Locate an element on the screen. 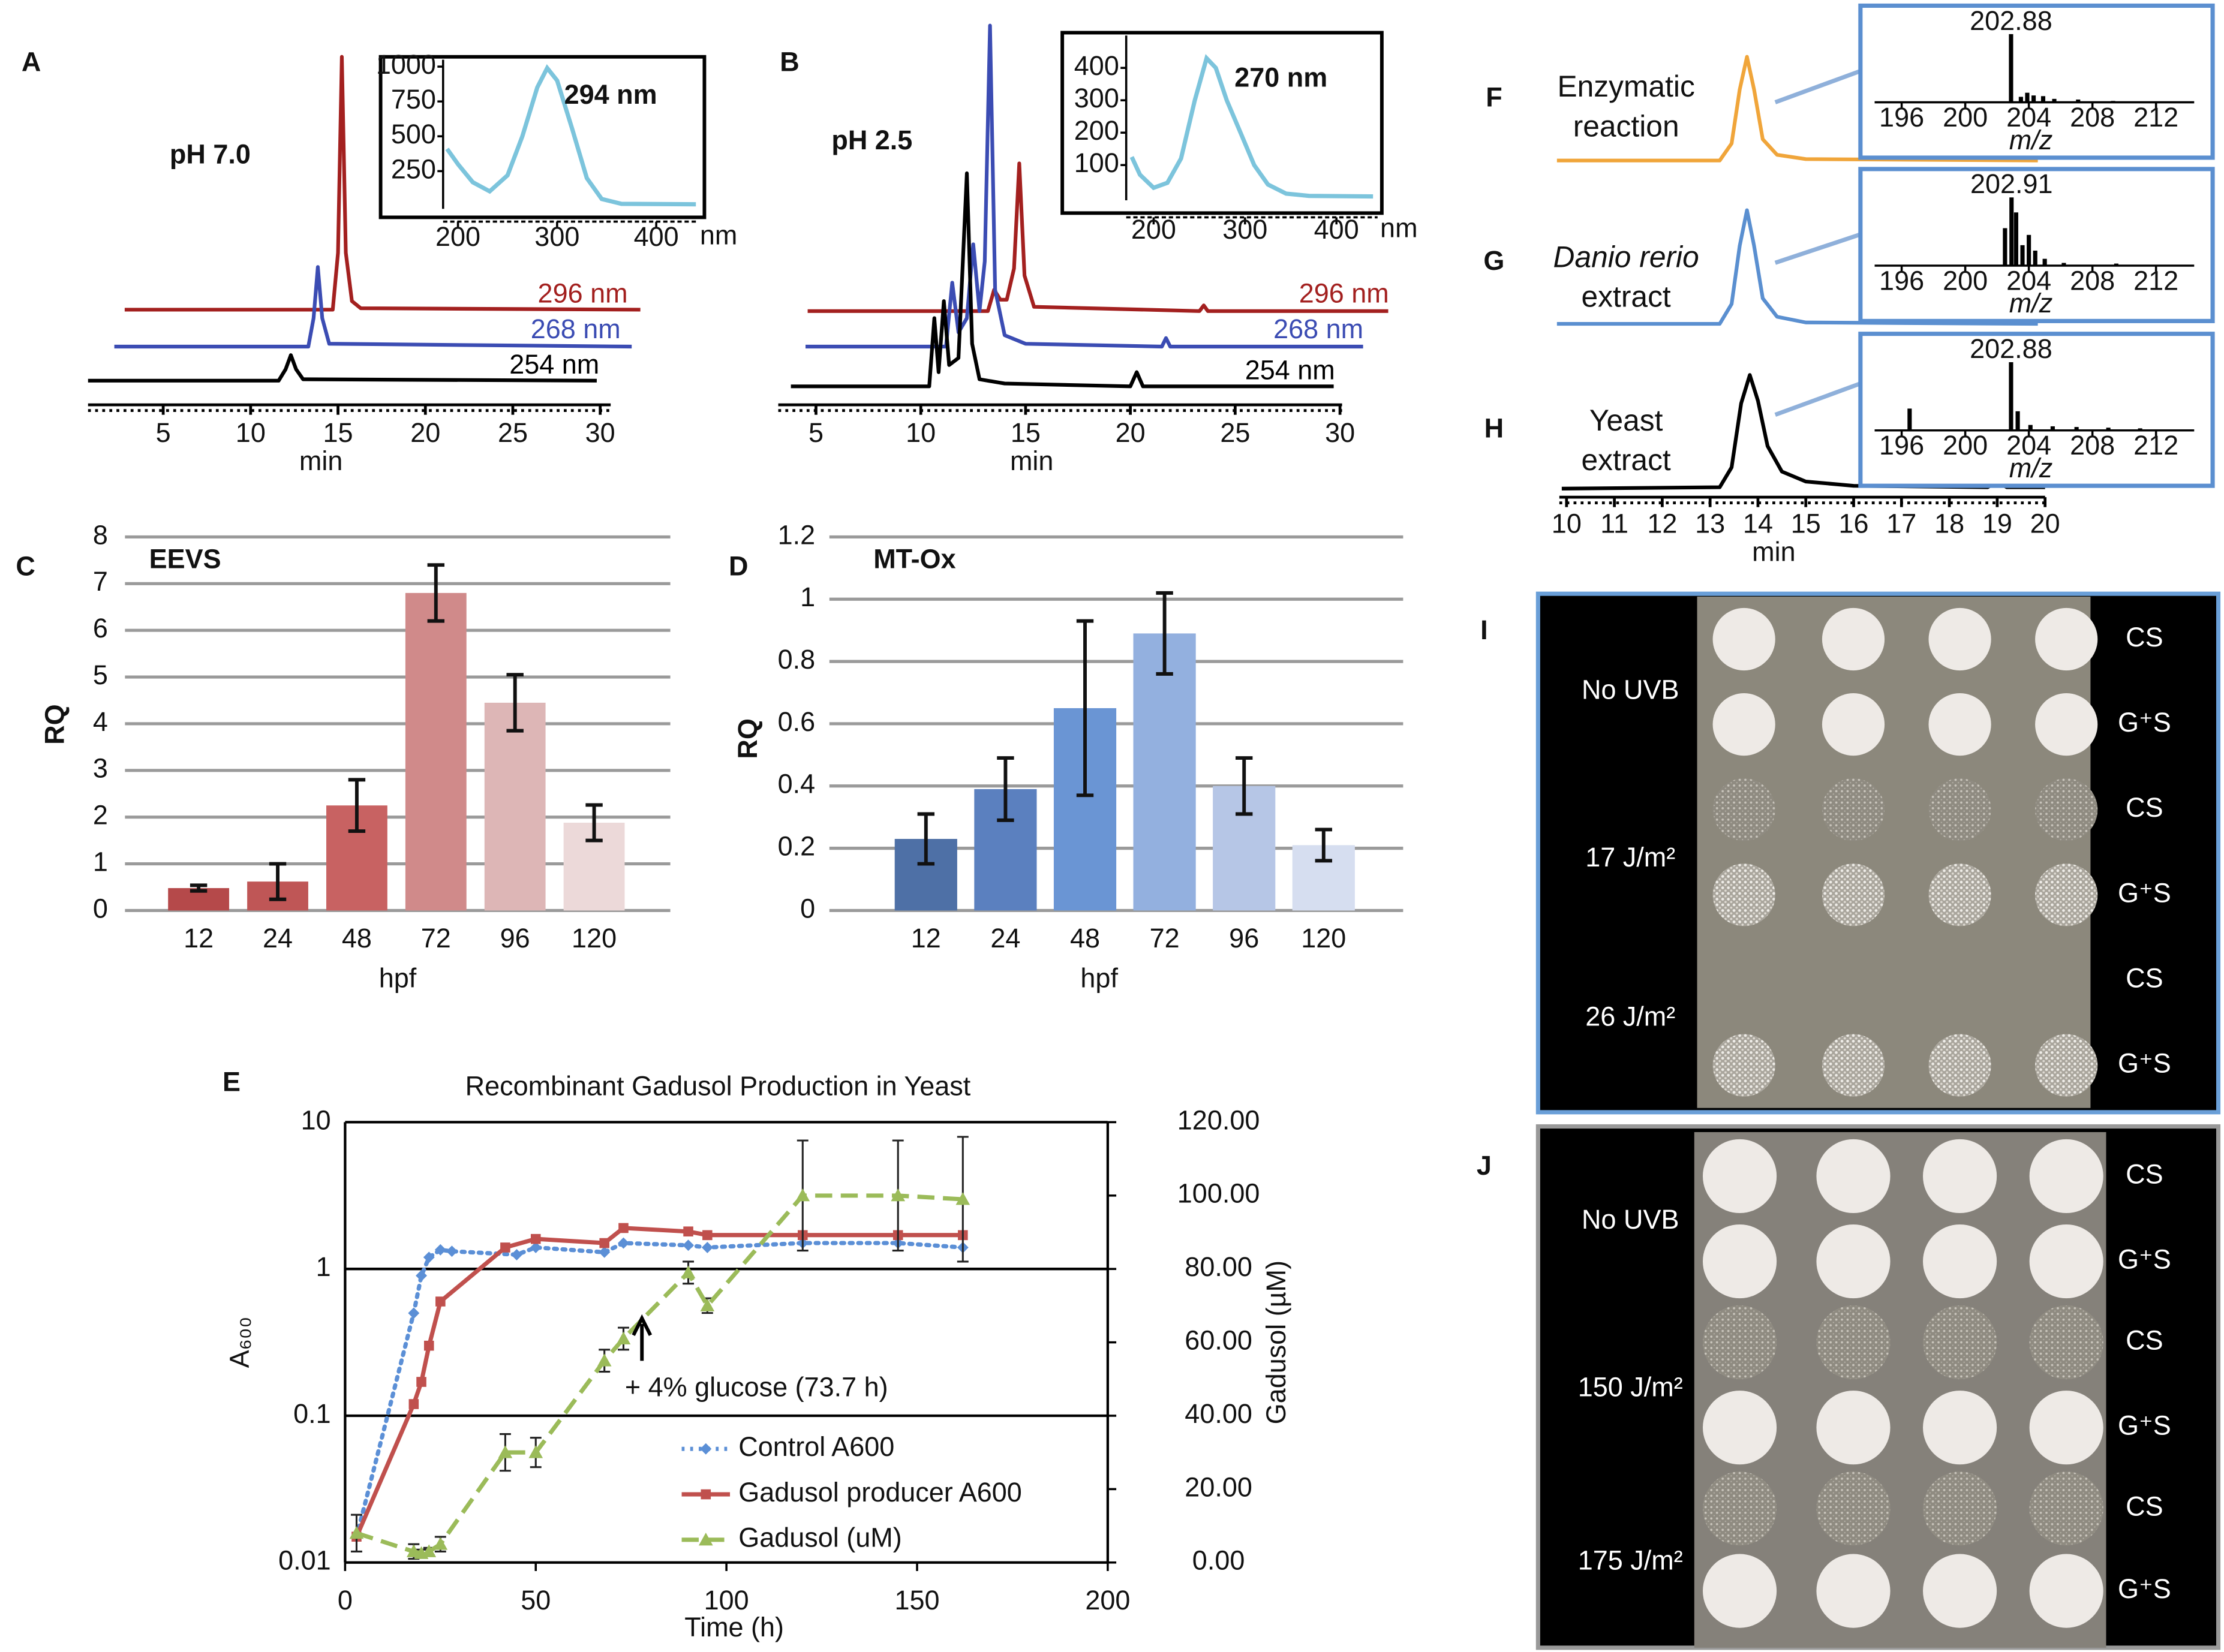  y2-tick-label: 40.00 is located at coordinates (1218, 1413).